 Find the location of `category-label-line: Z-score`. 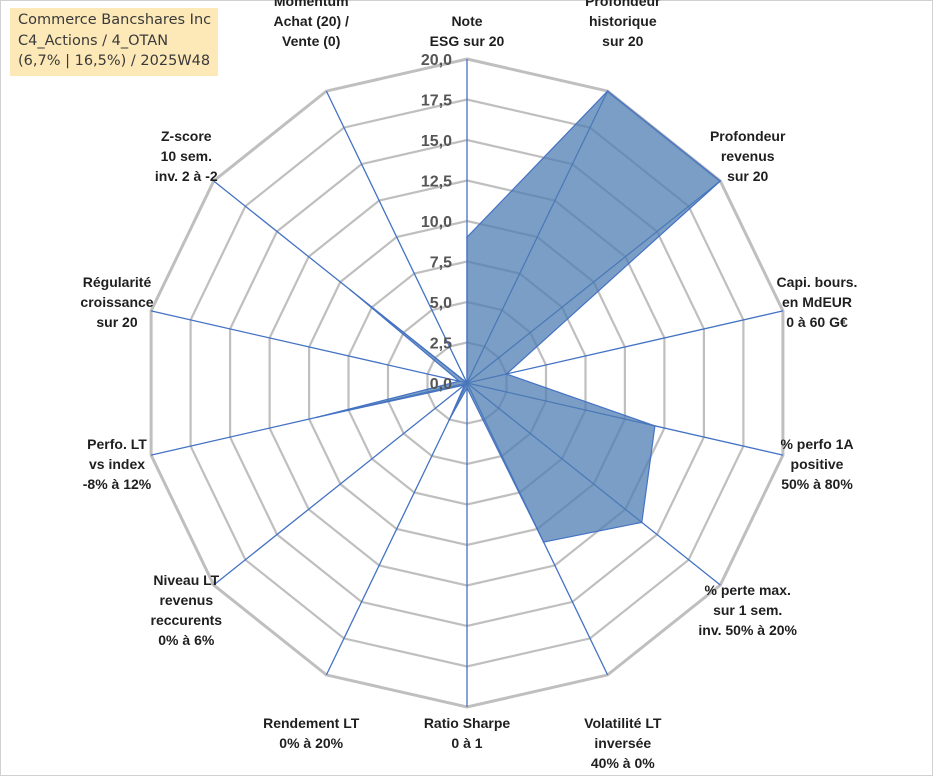

category-label-line: Z-score is located at coordinates (186, 136).